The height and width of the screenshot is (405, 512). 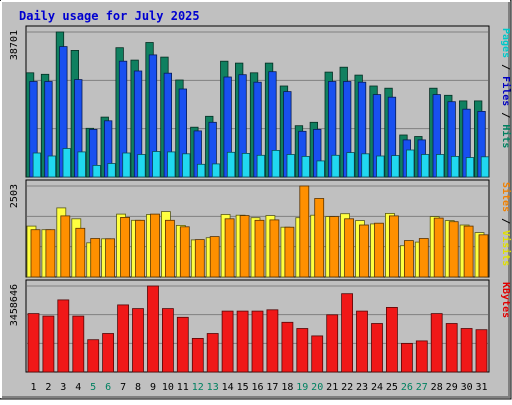 I want to click on x-tick-label: 8, so click(x=138, y=387).